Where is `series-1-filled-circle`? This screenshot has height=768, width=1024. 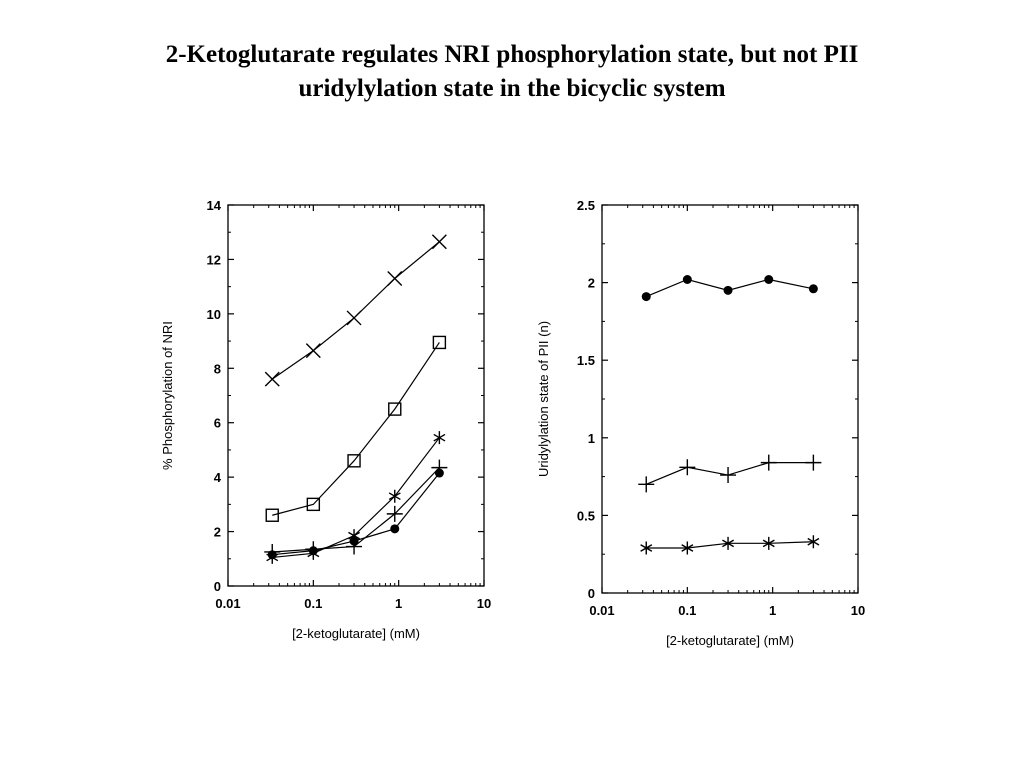
series-1-filled-circle is located at coordinates (729, 288).